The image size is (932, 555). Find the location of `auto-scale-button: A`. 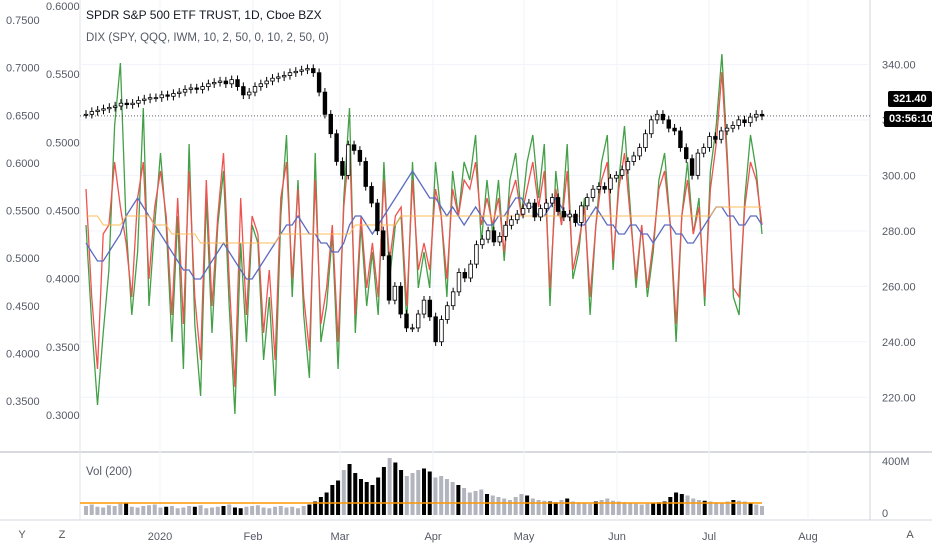

auto-scale-button: A is located at coordinates (910, 535).